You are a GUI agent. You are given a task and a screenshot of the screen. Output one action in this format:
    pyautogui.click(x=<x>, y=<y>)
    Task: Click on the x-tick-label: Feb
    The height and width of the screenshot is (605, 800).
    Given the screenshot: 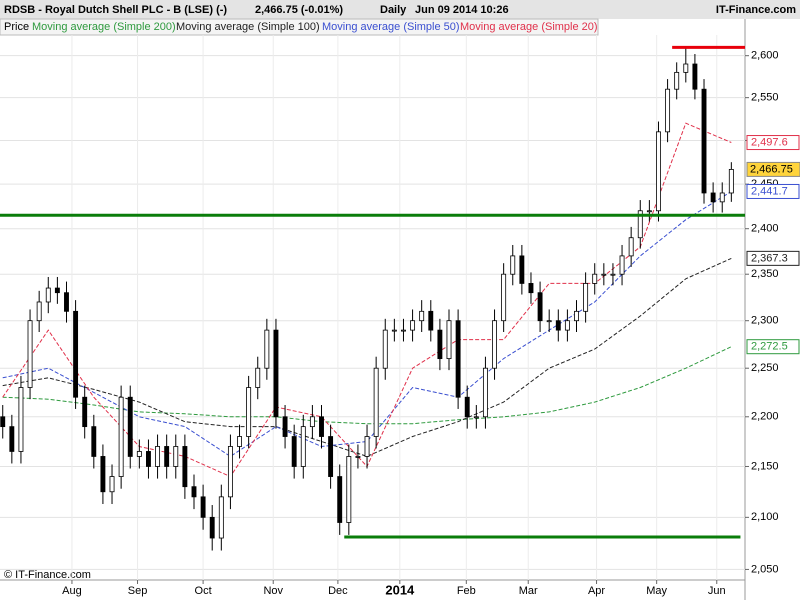 What is the action you would take?
    pyautogui.click(x=466, y=591)
    